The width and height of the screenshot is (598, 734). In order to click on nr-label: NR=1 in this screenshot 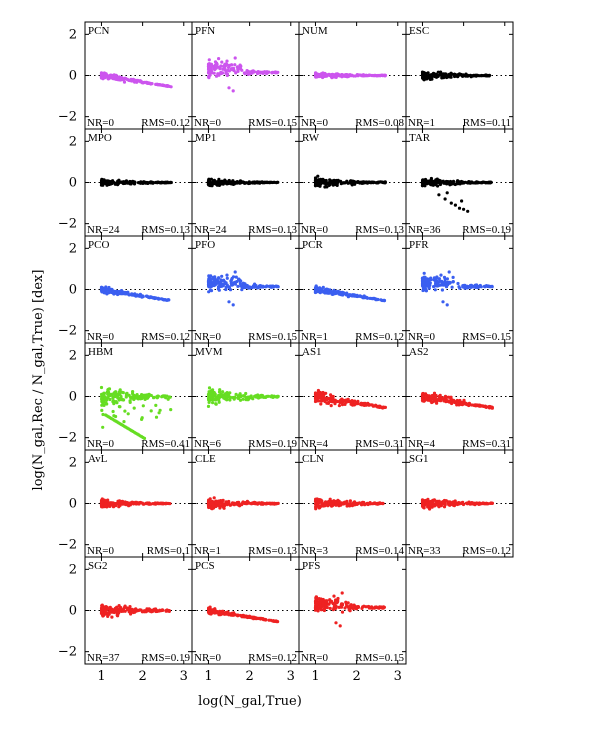, I will do `click(421, 123)`.